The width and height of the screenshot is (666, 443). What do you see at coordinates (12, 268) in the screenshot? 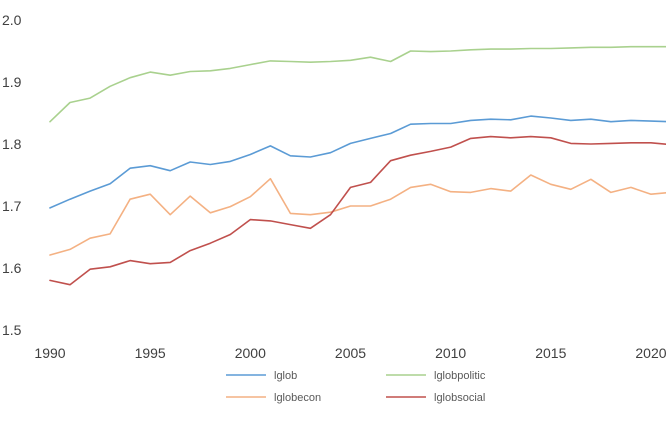
I see `y-tick-label: 1.6` at bounding box center [12, 268].